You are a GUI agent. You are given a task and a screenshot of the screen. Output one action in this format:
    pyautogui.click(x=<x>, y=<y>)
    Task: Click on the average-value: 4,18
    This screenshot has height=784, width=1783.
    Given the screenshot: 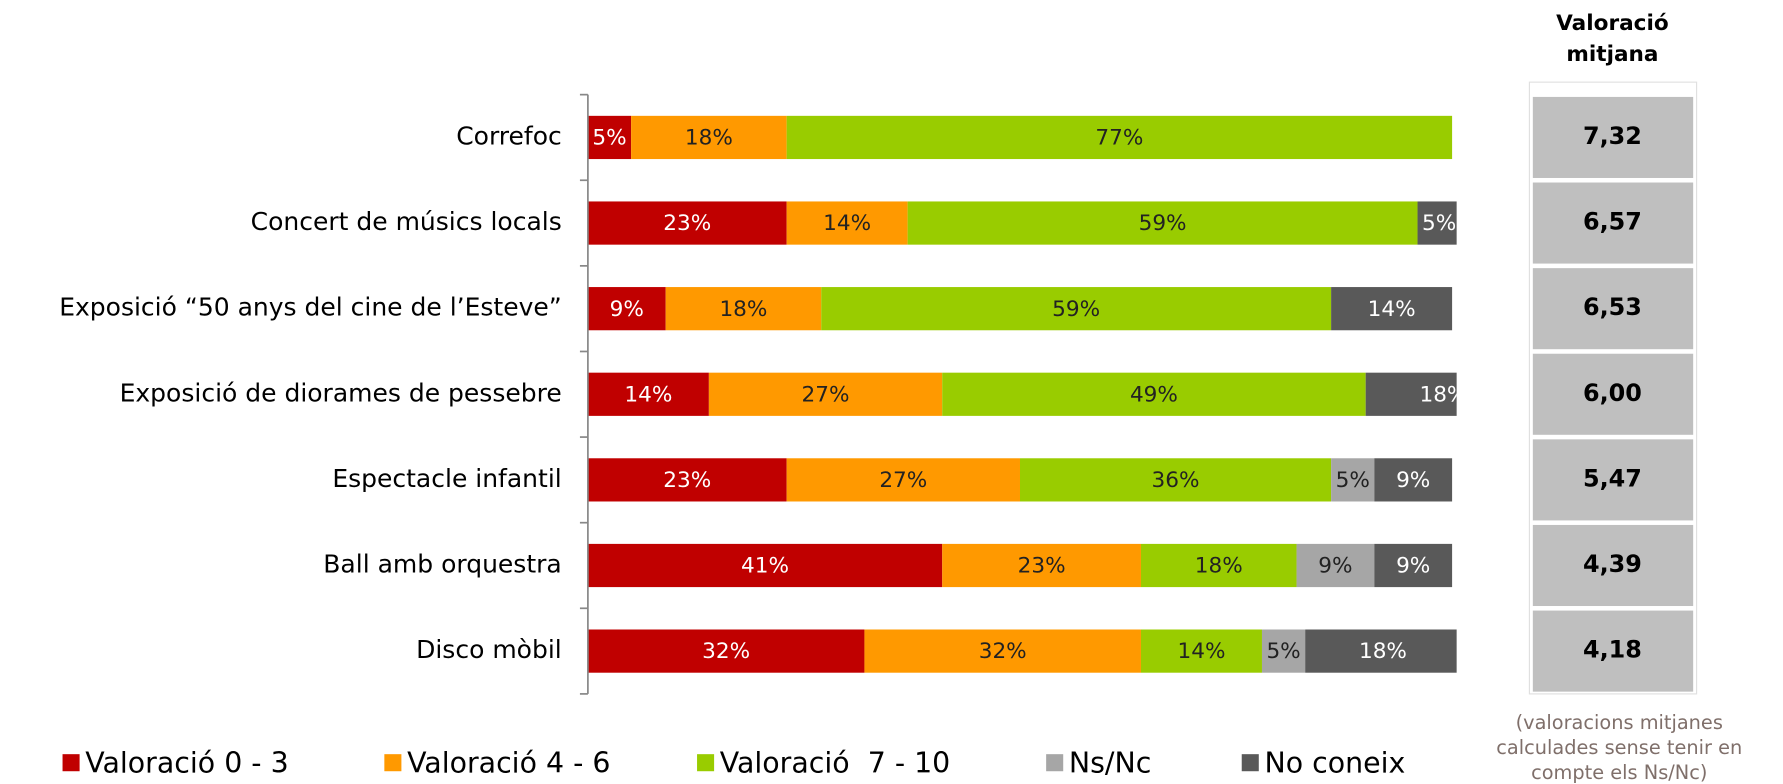 What is the action you would take?
    pyautogui.click(x=1612, y=650)
    